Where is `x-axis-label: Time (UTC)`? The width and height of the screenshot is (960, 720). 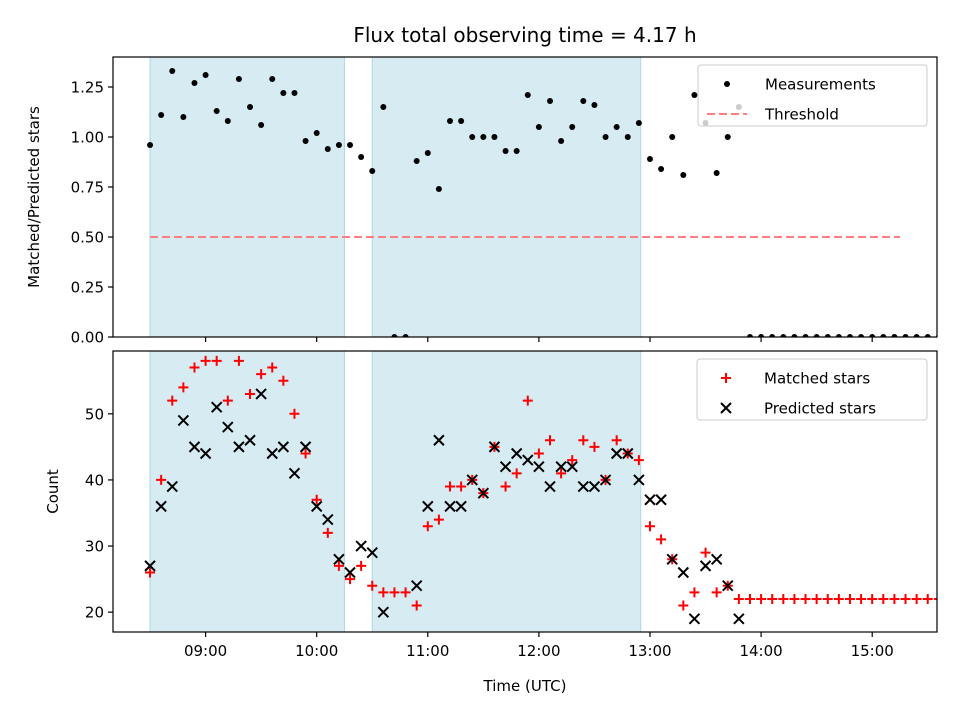 x-axis-label: Time (UTC) is located at coordinates (525, 686).